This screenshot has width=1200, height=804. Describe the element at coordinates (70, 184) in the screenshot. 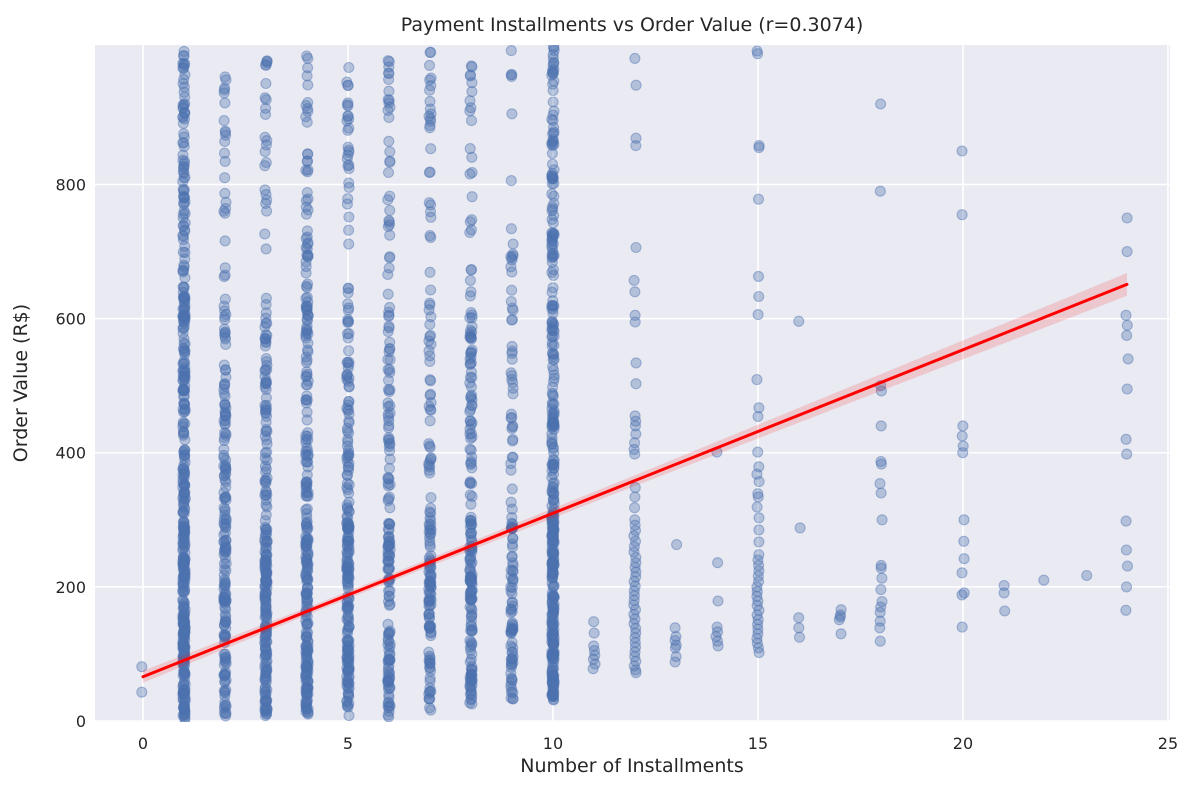

I see `y-tick-label-800: 800` at that location.